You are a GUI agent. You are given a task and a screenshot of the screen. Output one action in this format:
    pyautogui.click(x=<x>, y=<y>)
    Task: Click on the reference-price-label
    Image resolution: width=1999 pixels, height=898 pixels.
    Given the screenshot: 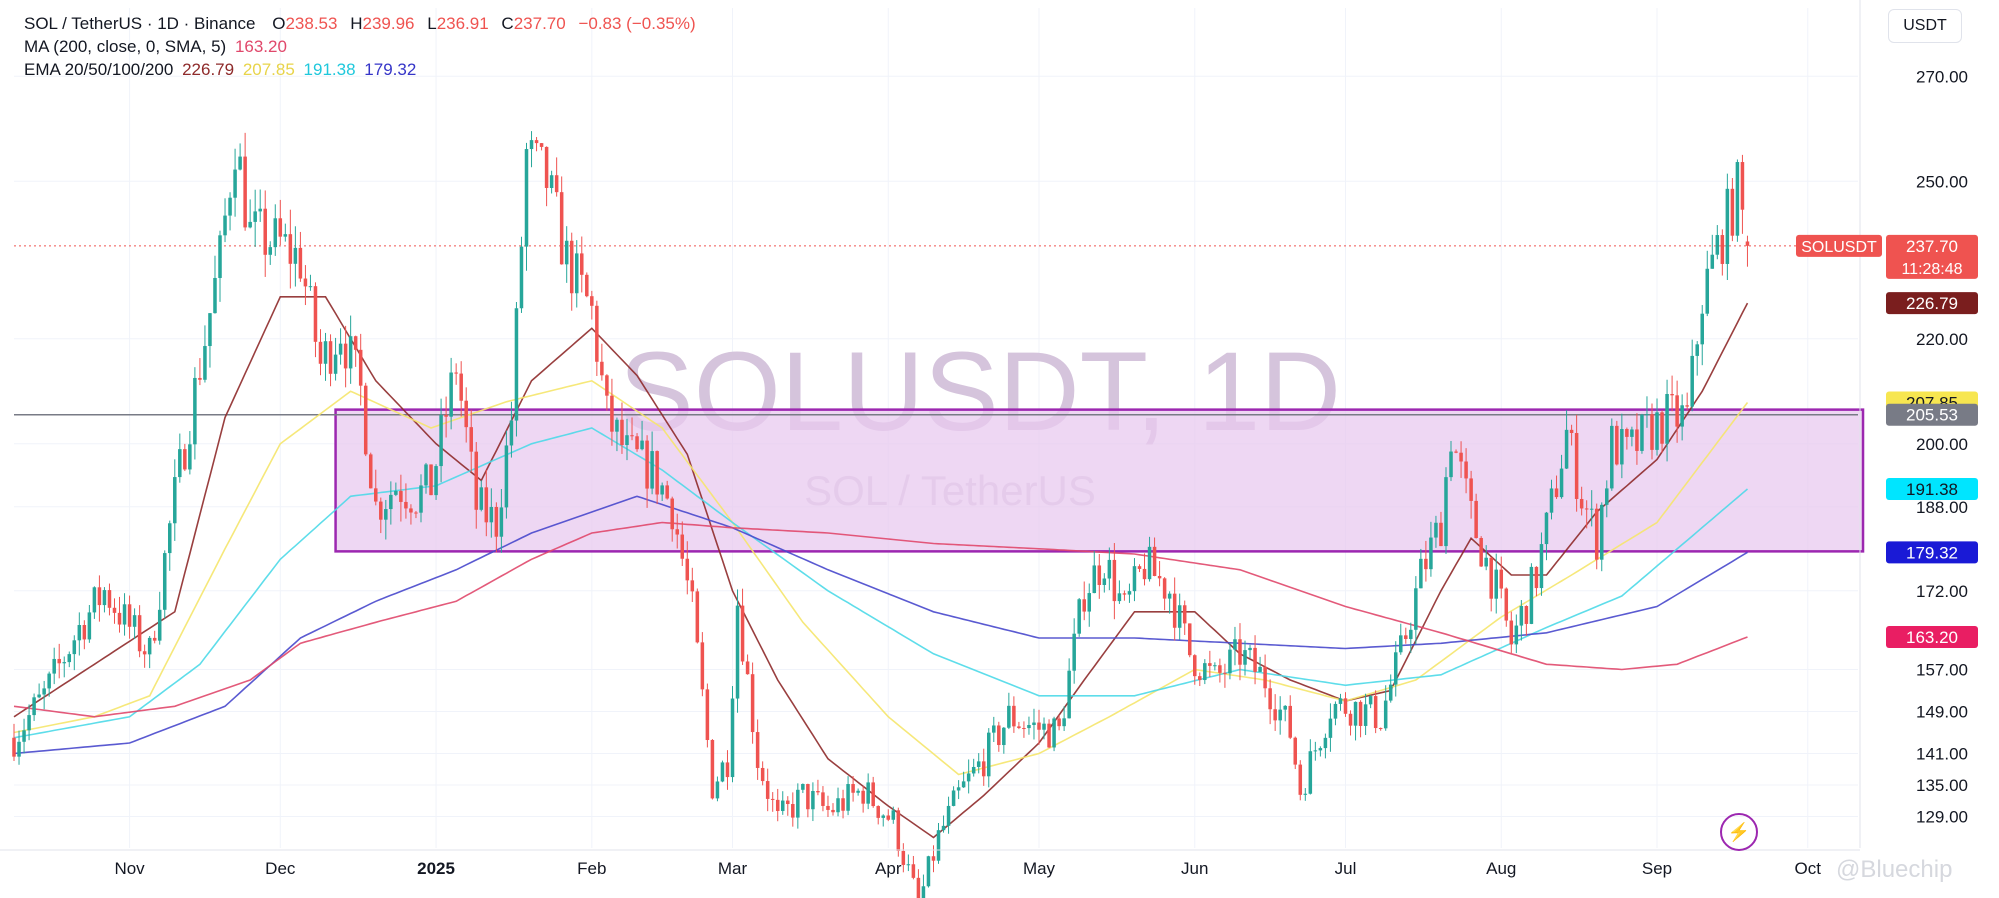 What is the action you would take?
    pyautogui.click(x=1932, y=414)
    